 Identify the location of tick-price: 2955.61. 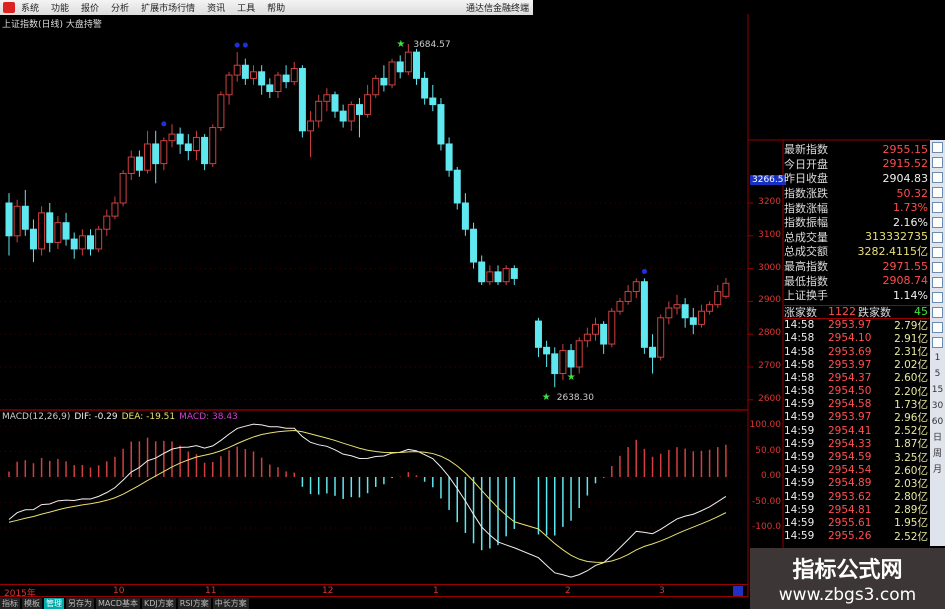
(850, 522).